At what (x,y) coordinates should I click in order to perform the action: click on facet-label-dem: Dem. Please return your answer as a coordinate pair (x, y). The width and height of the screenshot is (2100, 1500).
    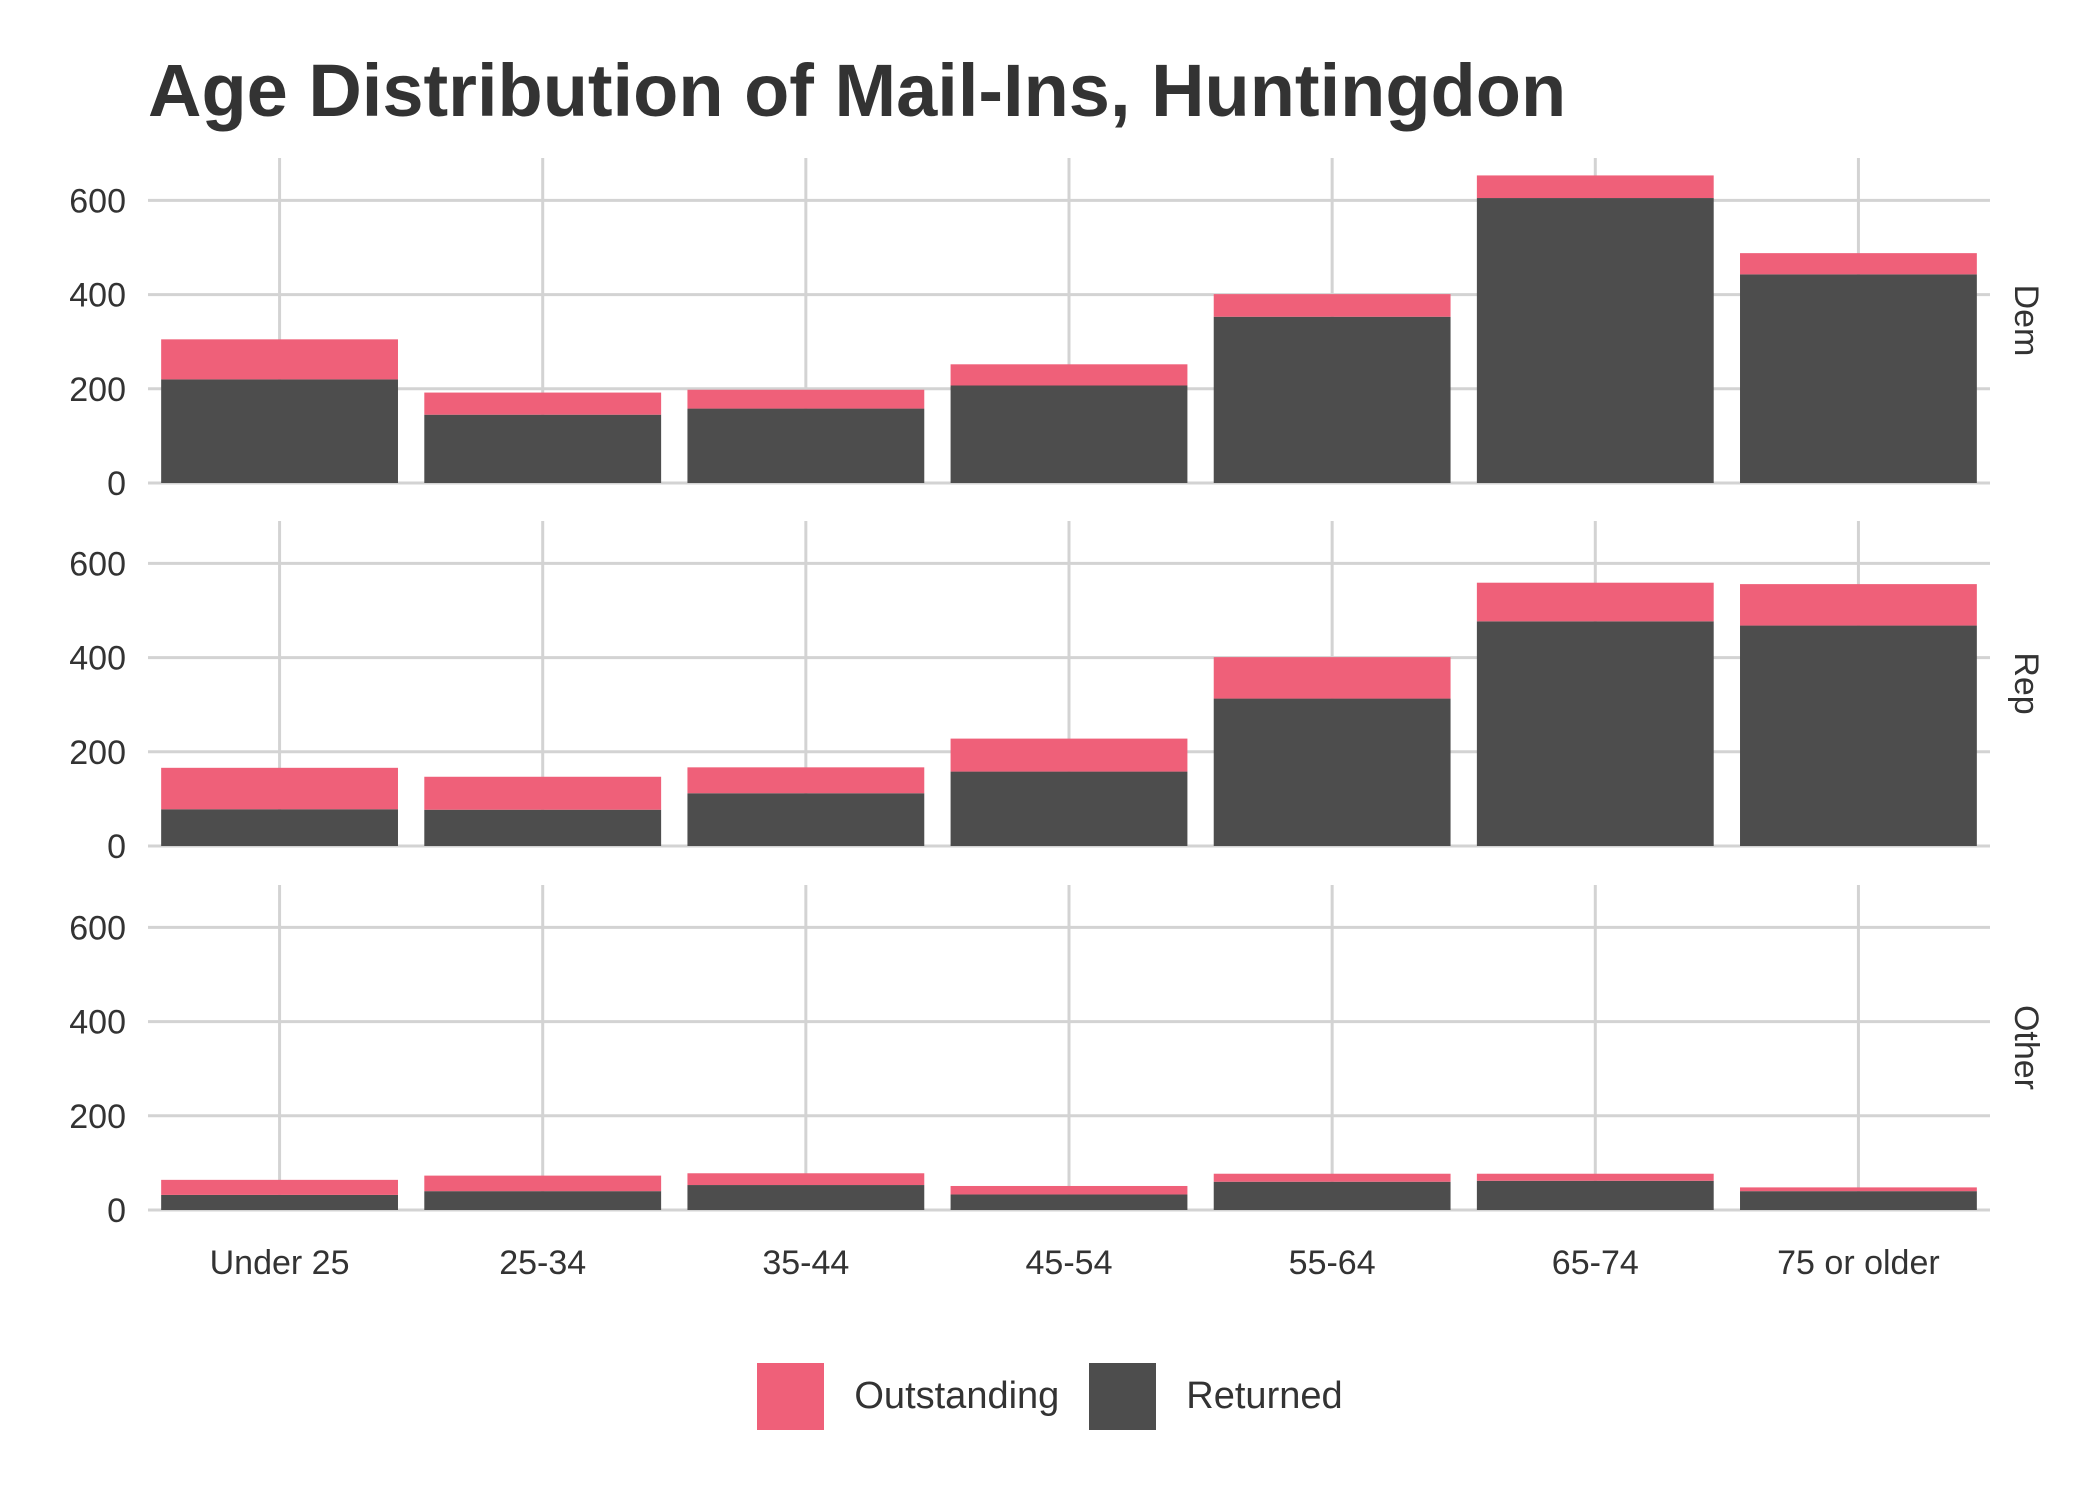
    Looking at the image, I should click on (2026, 321).